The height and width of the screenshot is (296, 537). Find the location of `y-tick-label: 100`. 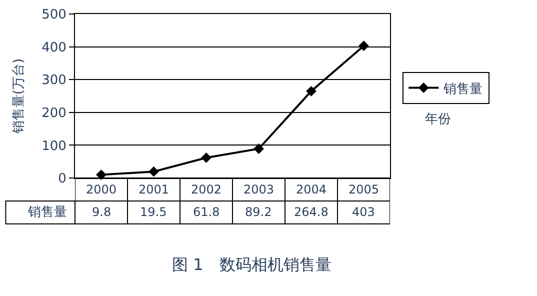

y-tick-label: 100 is located at coordinates (54, 146).